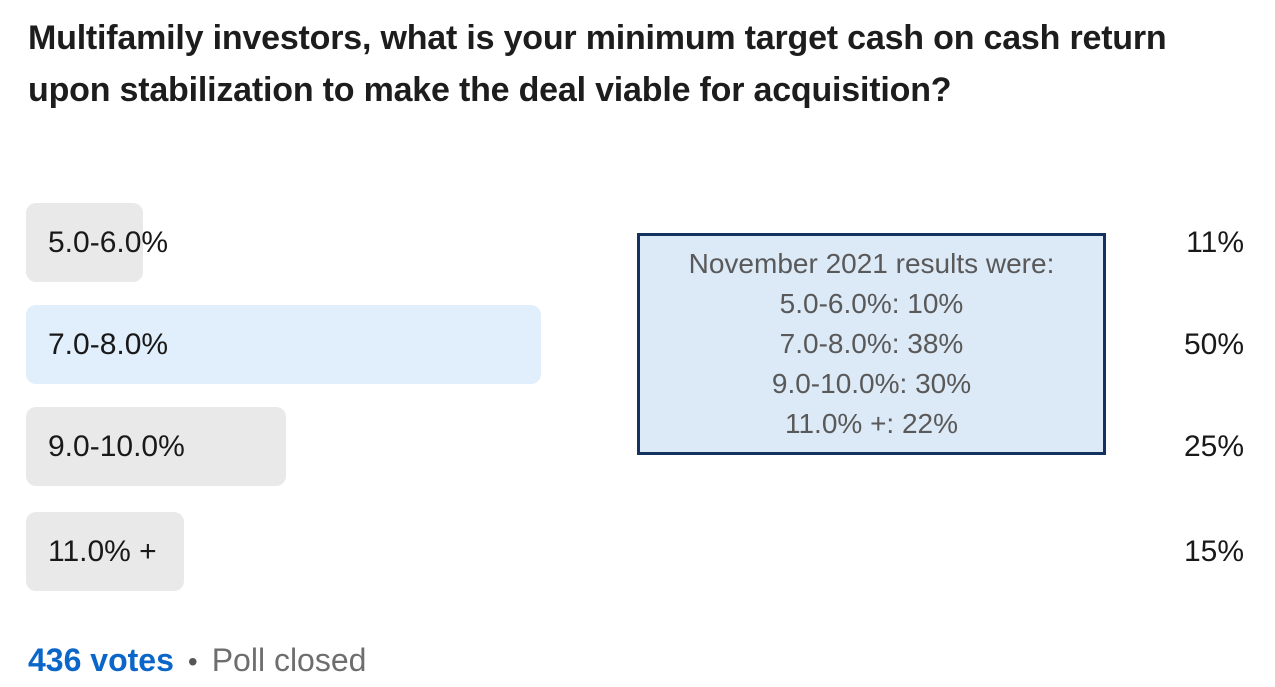 The height and width of the screenshot is (687, 1275). What do you see at coordinates (635, 345) in the screenshot?
I see `poll-option-row: 7.0-8.0% 50%` at bounding box center [635, 345].